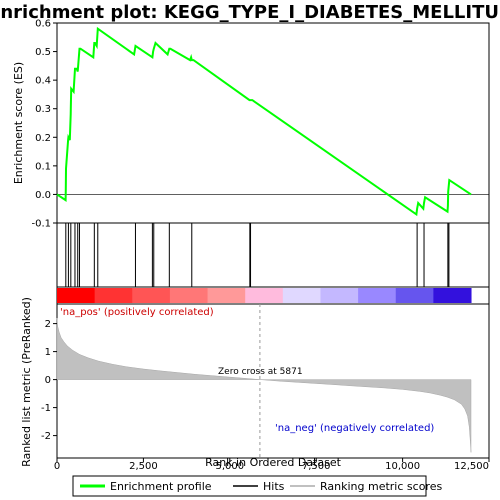 The height and width of the screenshot is (500, 500). I want to click on metric-x-tick-label: 10,000, so click(402, 466).